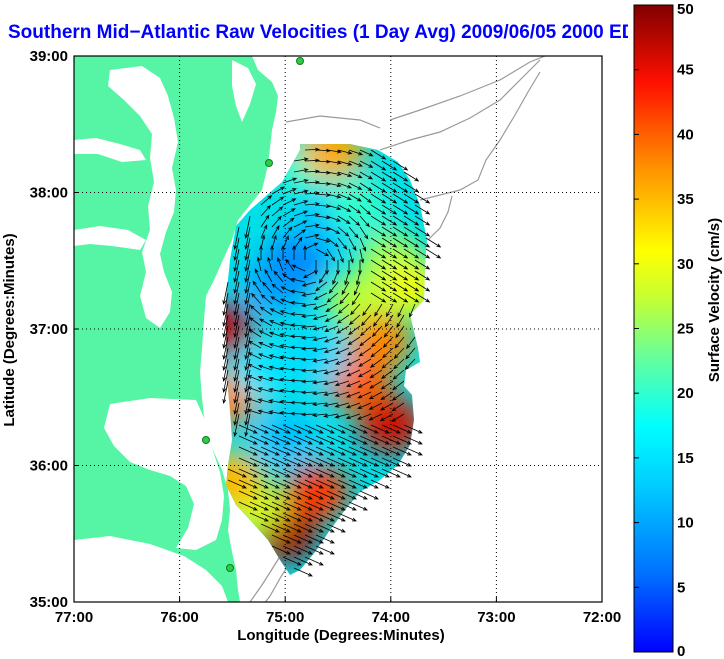 The width and height of the screenshot is (724, 659). I want to click on colorbar-tick-label: 15, so click(685, 458).